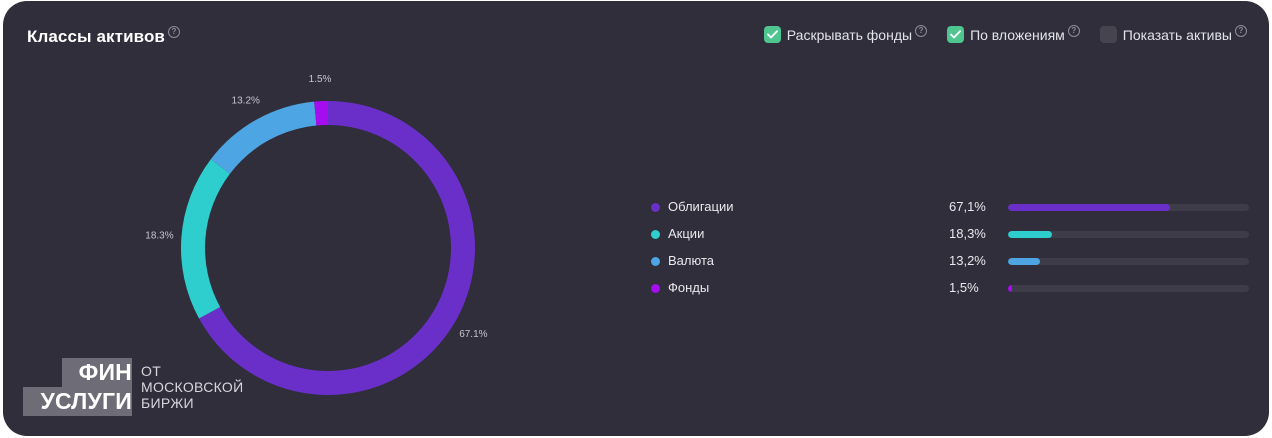 This screenshot has height=438, width=1272. What do you see at coordinates (246, 100) in the screenshot?
I see `slice-label: 13.2%` at bounding box center [246, 100].